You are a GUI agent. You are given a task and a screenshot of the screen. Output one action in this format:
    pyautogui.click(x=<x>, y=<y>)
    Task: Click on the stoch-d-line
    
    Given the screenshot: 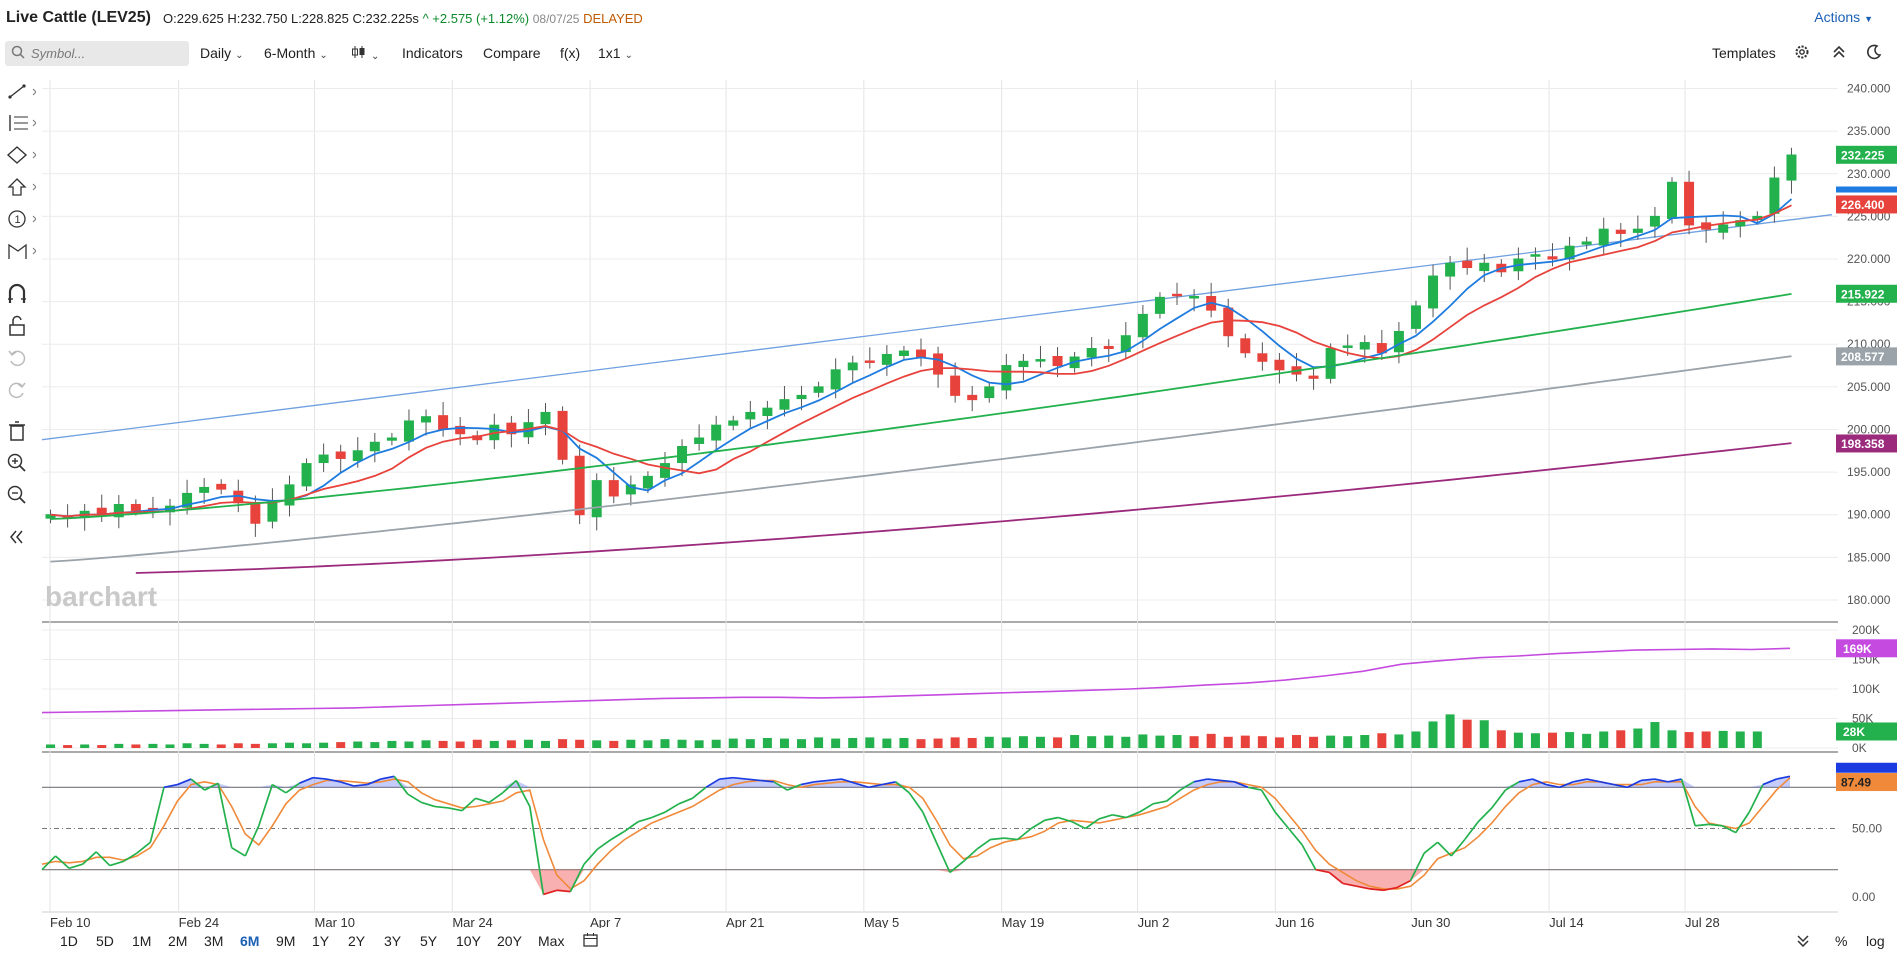 What is the action you would take?
    pyautogui.click(x=916, y=833)
    